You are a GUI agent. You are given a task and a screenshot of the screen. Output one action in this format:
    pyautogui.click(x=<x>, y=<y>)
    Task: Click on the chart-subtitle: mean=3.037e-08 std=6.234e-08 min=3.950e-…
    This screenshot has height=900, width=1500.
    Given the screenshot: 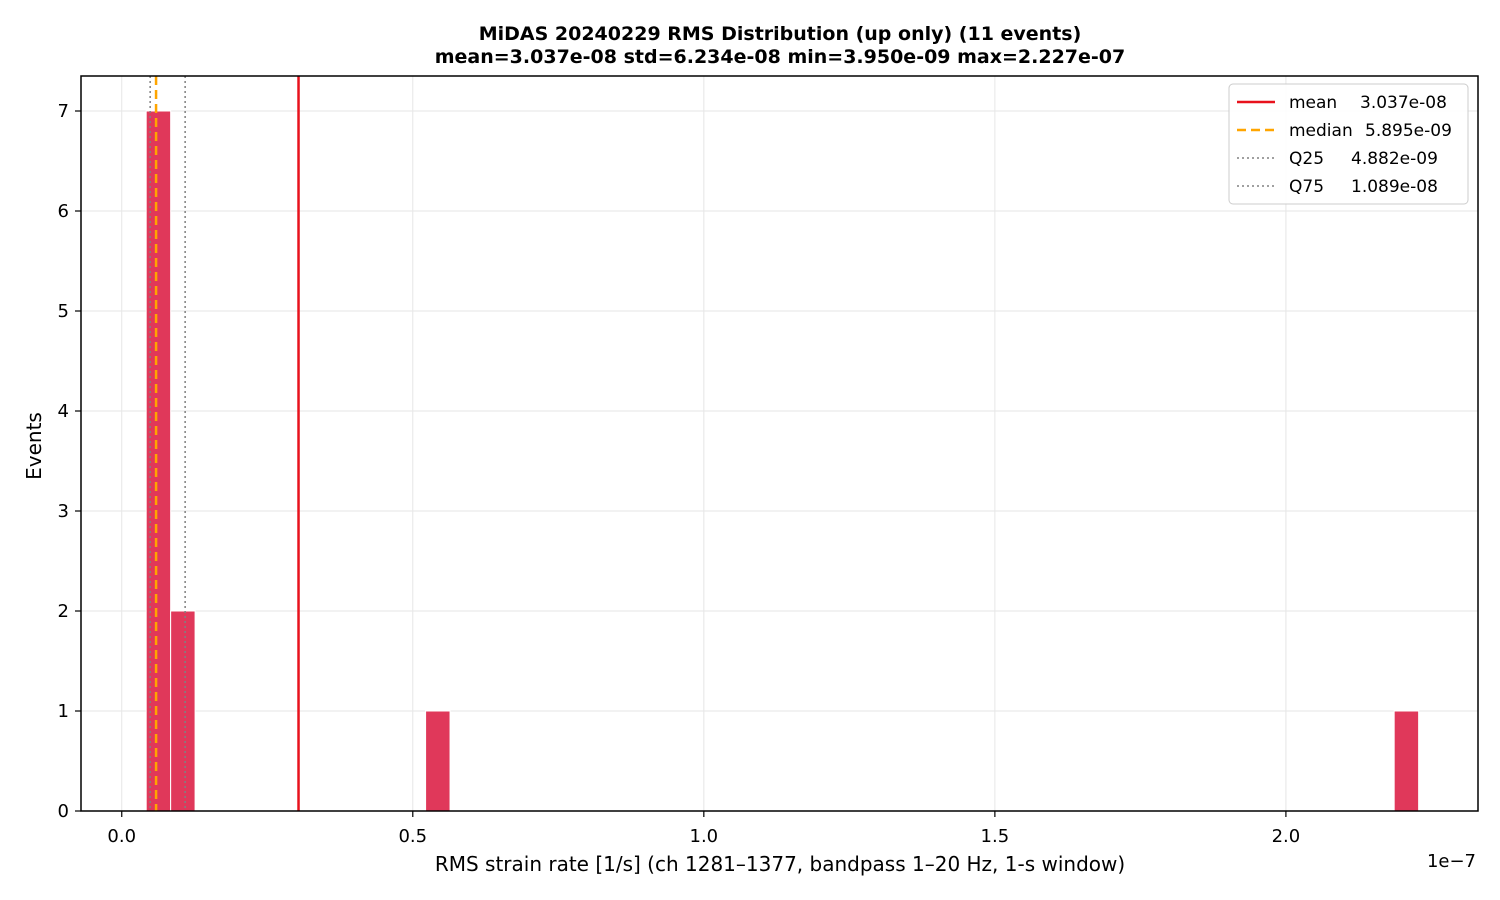 What is the action you would take?
    pyautogui.click(x=780, y=57)
    